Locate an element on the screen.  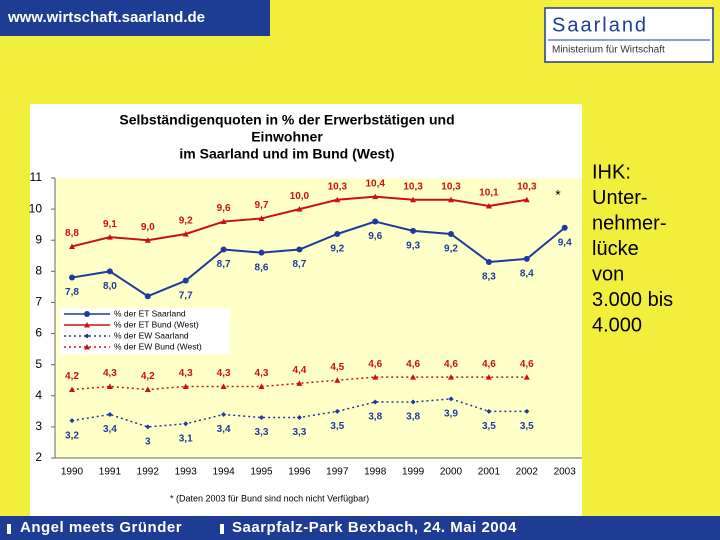
x-tick-label: 1998 is located at coordinates (375, 472).